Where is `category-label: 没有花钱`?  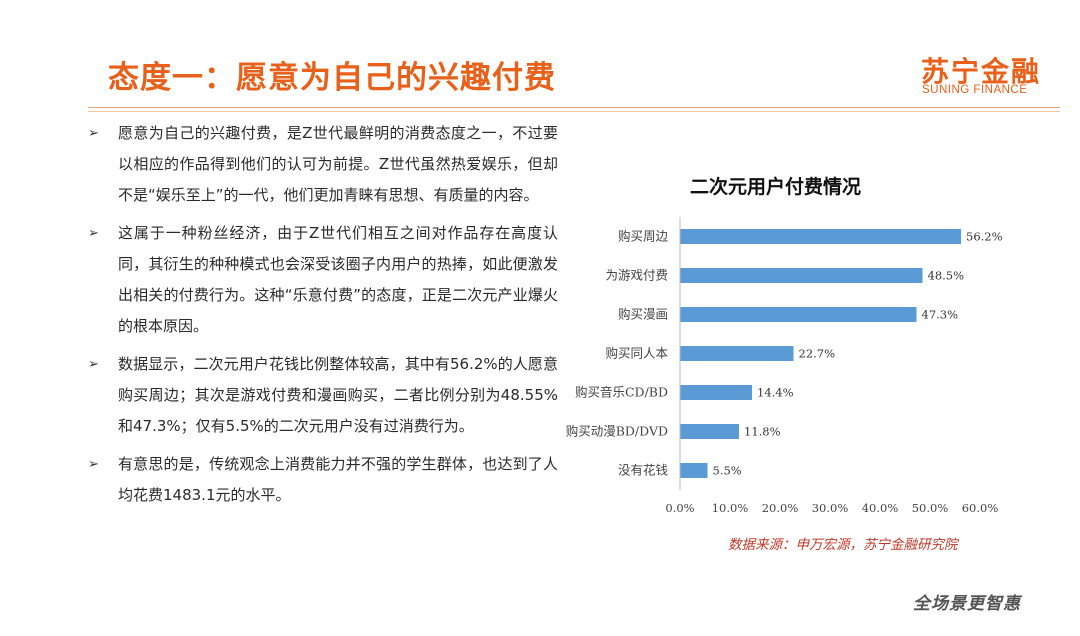
category-label: 没有花钱 is located at coordinates (643, 470).